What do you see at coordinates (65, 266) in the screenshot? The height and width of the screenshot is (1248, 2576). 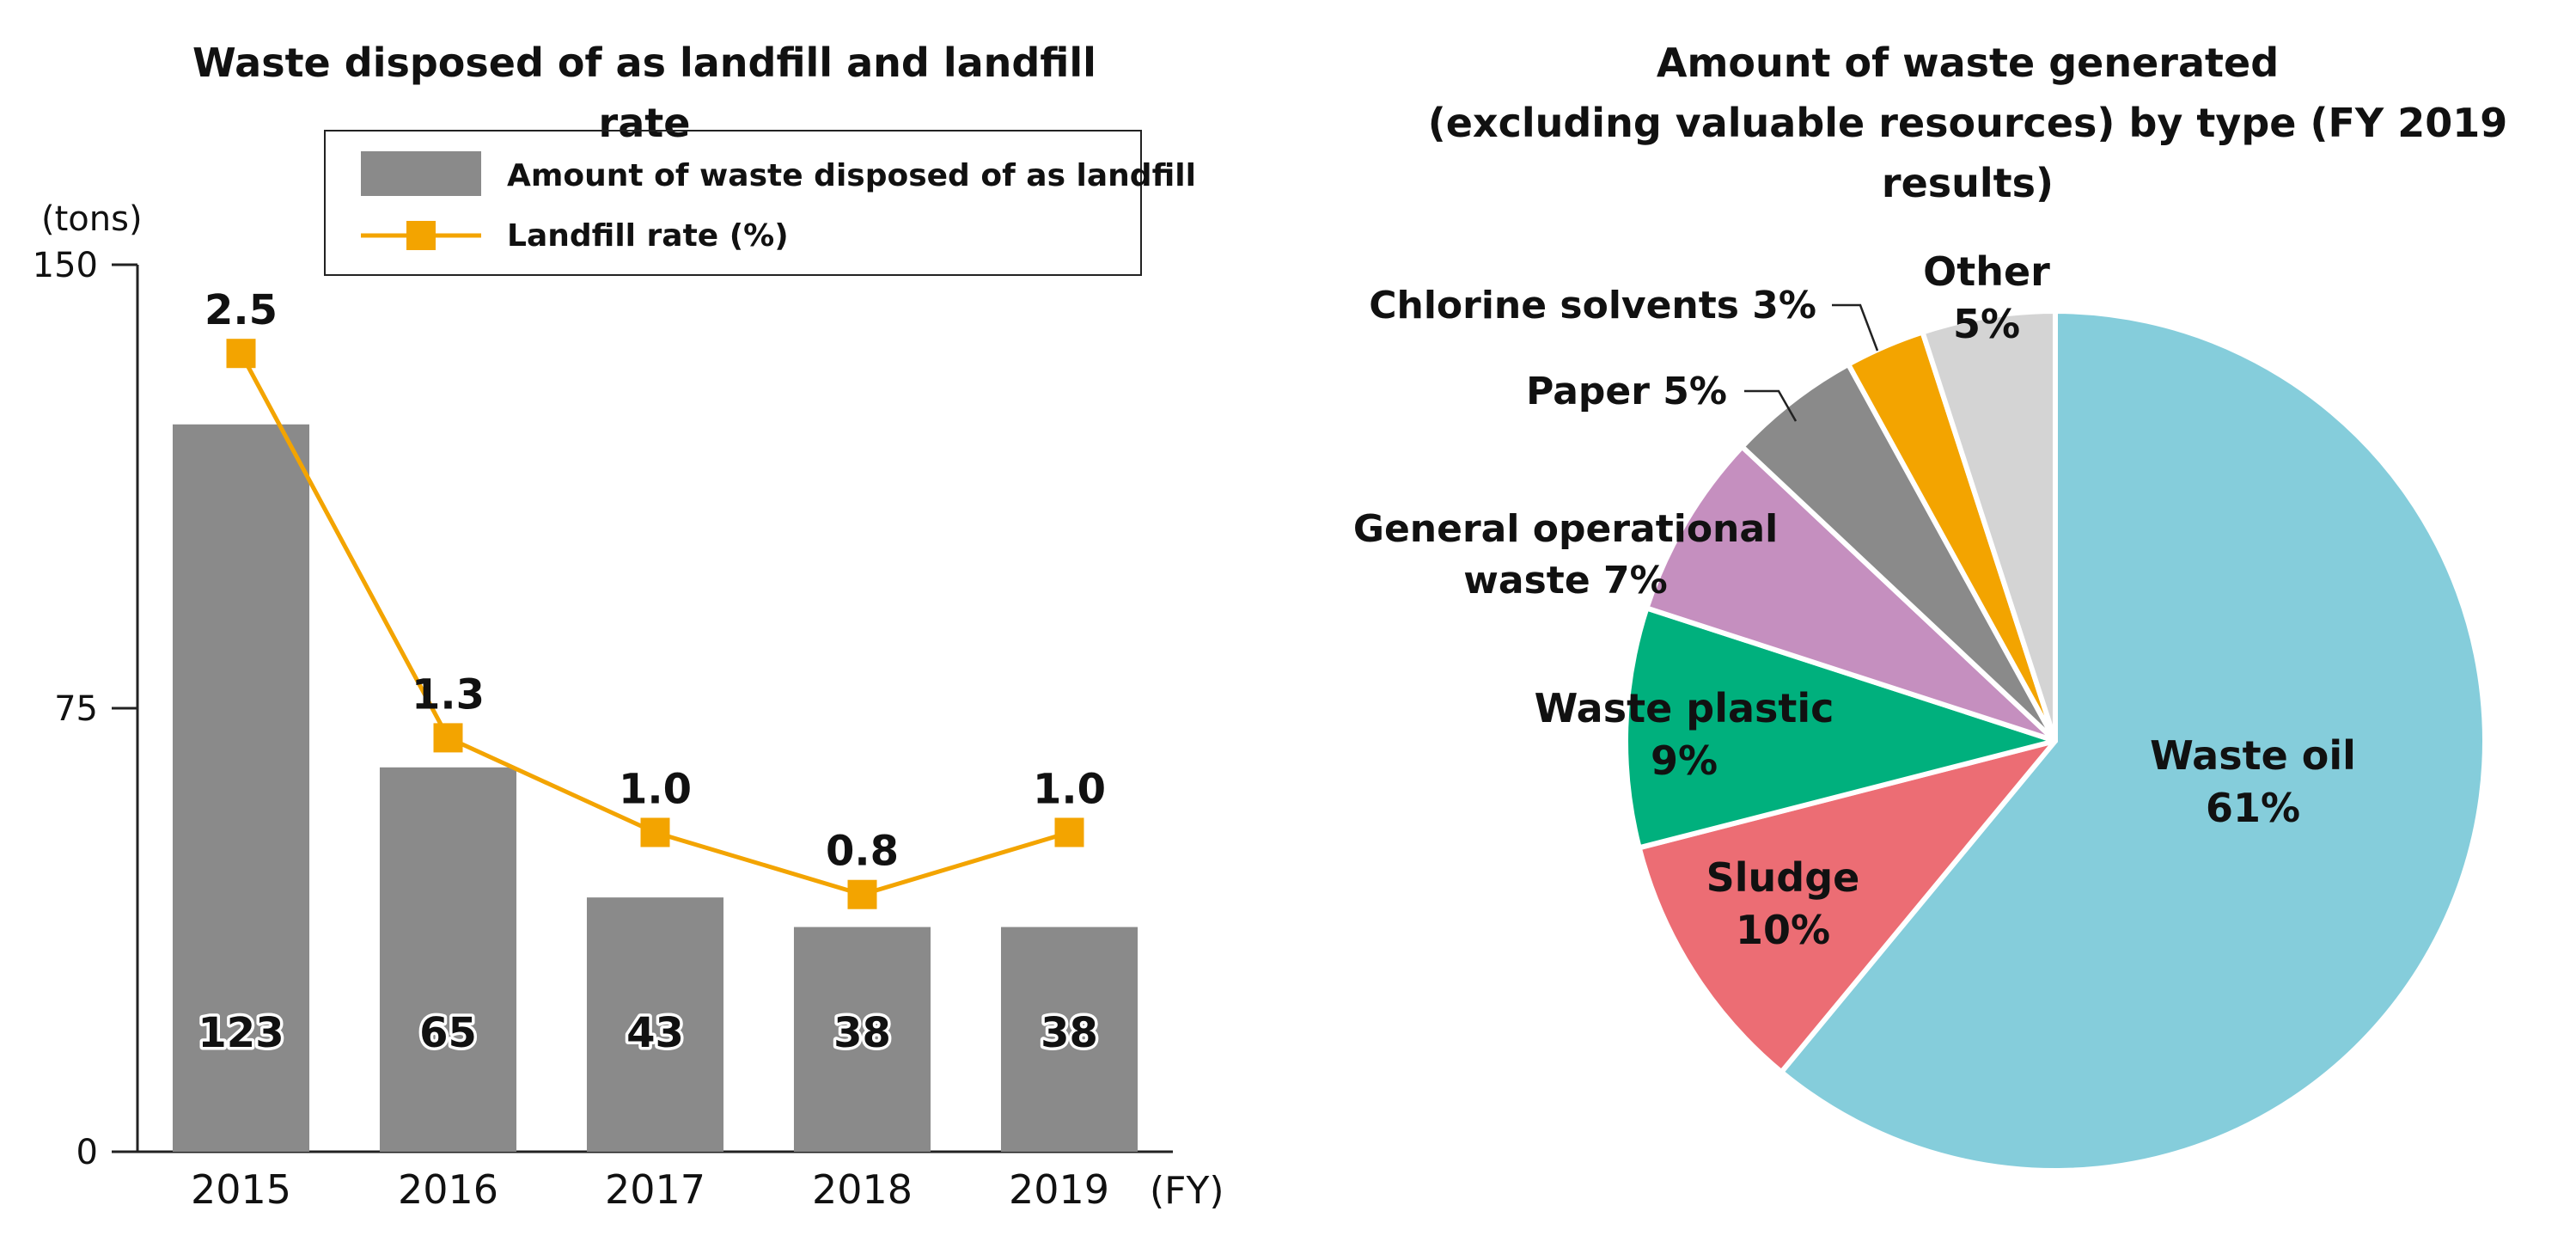 I see `y-tick-label-150: 150` at bounding box center [65, 266].